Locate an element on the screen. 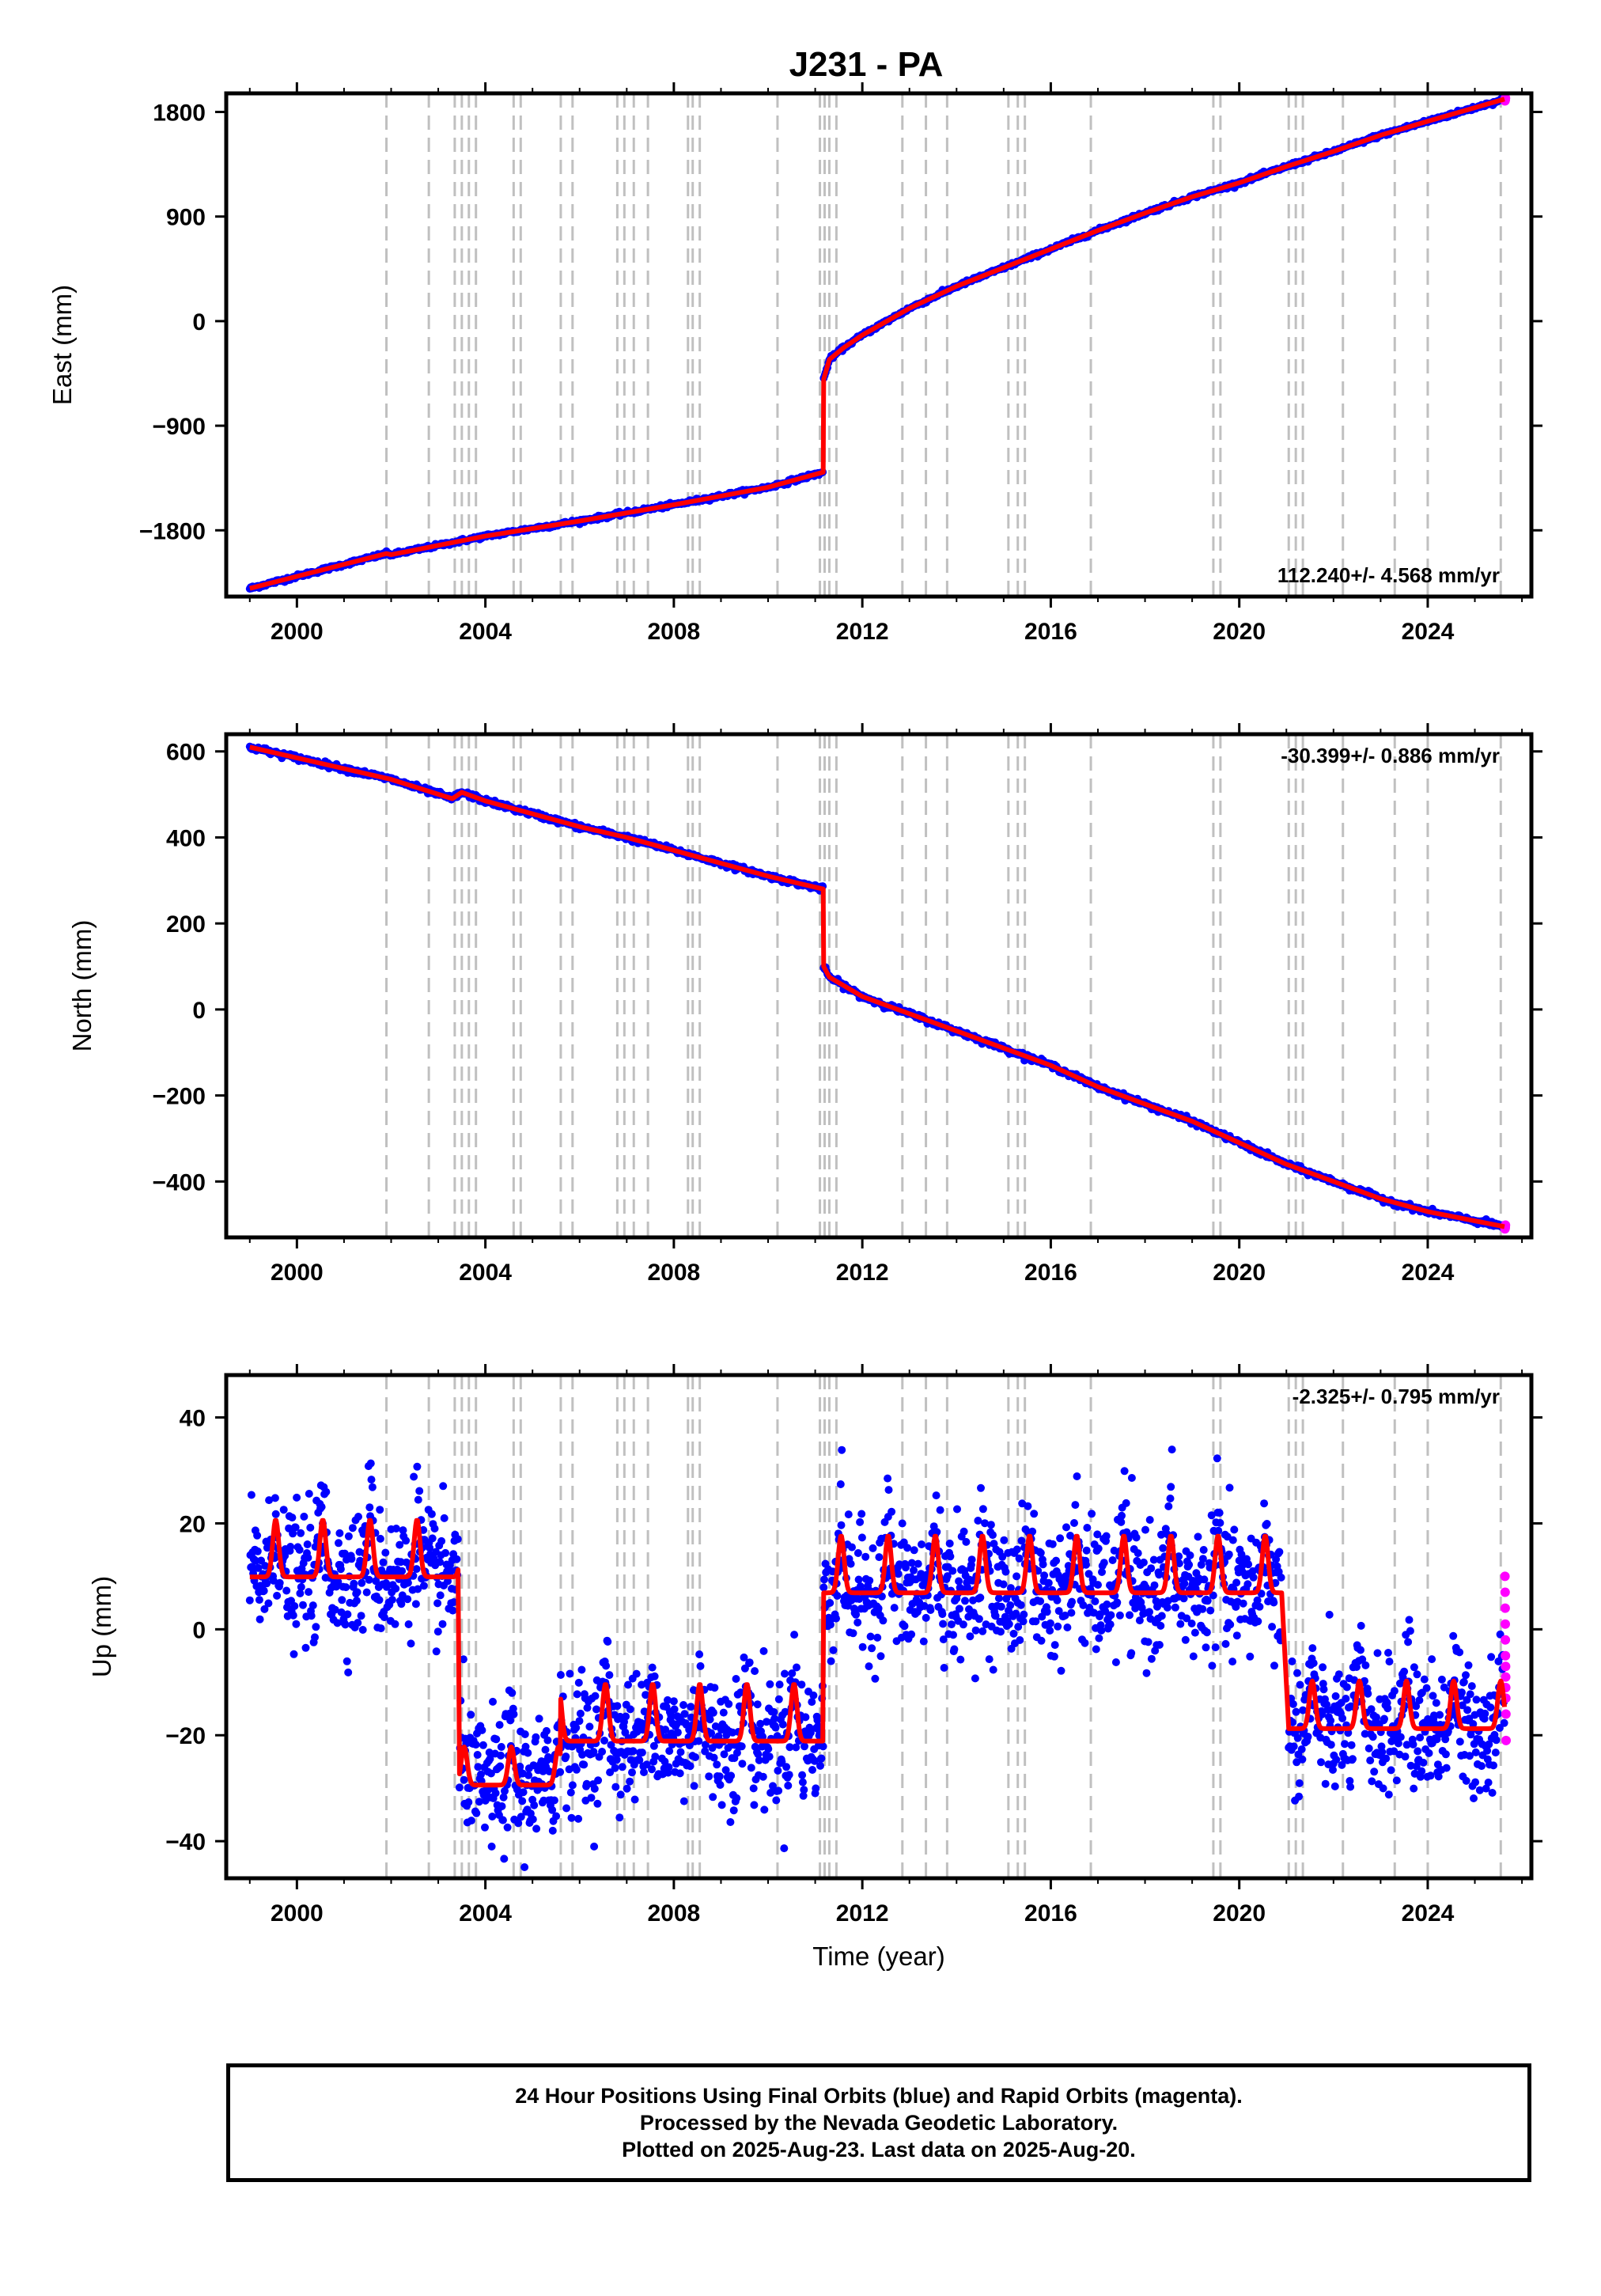 This screenshot has height=2296, width=1601. y-tick-label: 200 is located at coordinates (186, 925).